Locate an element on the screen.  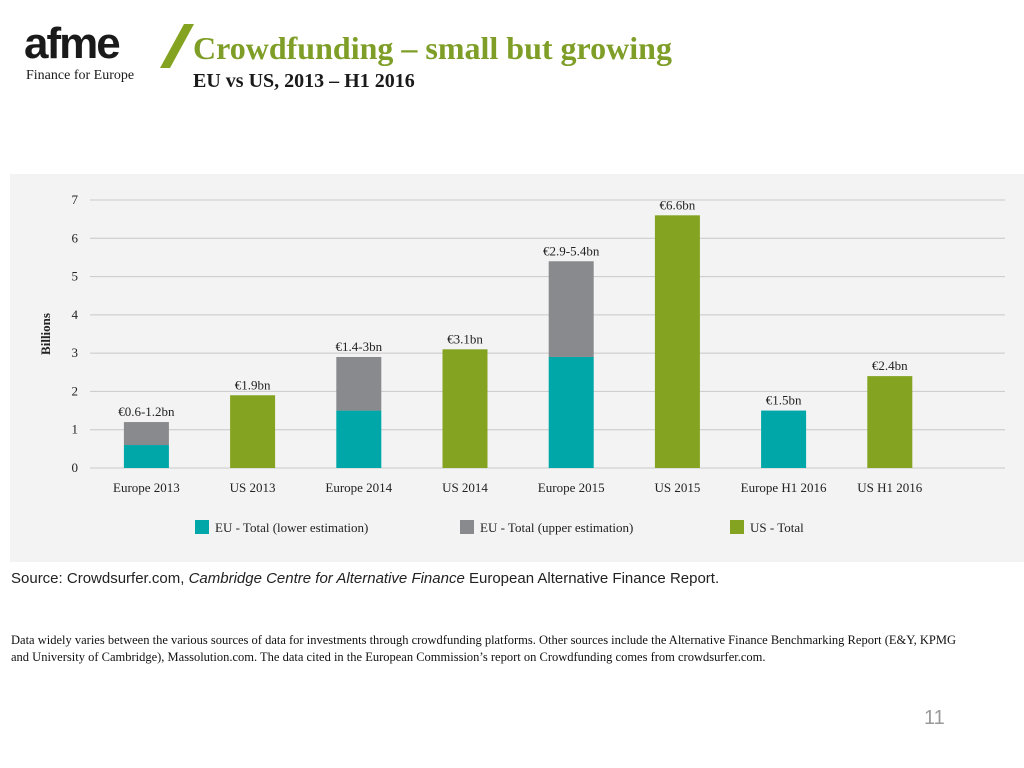
x-tick-label-6: Europe H1 2016 is located at coordinates (784, 487).